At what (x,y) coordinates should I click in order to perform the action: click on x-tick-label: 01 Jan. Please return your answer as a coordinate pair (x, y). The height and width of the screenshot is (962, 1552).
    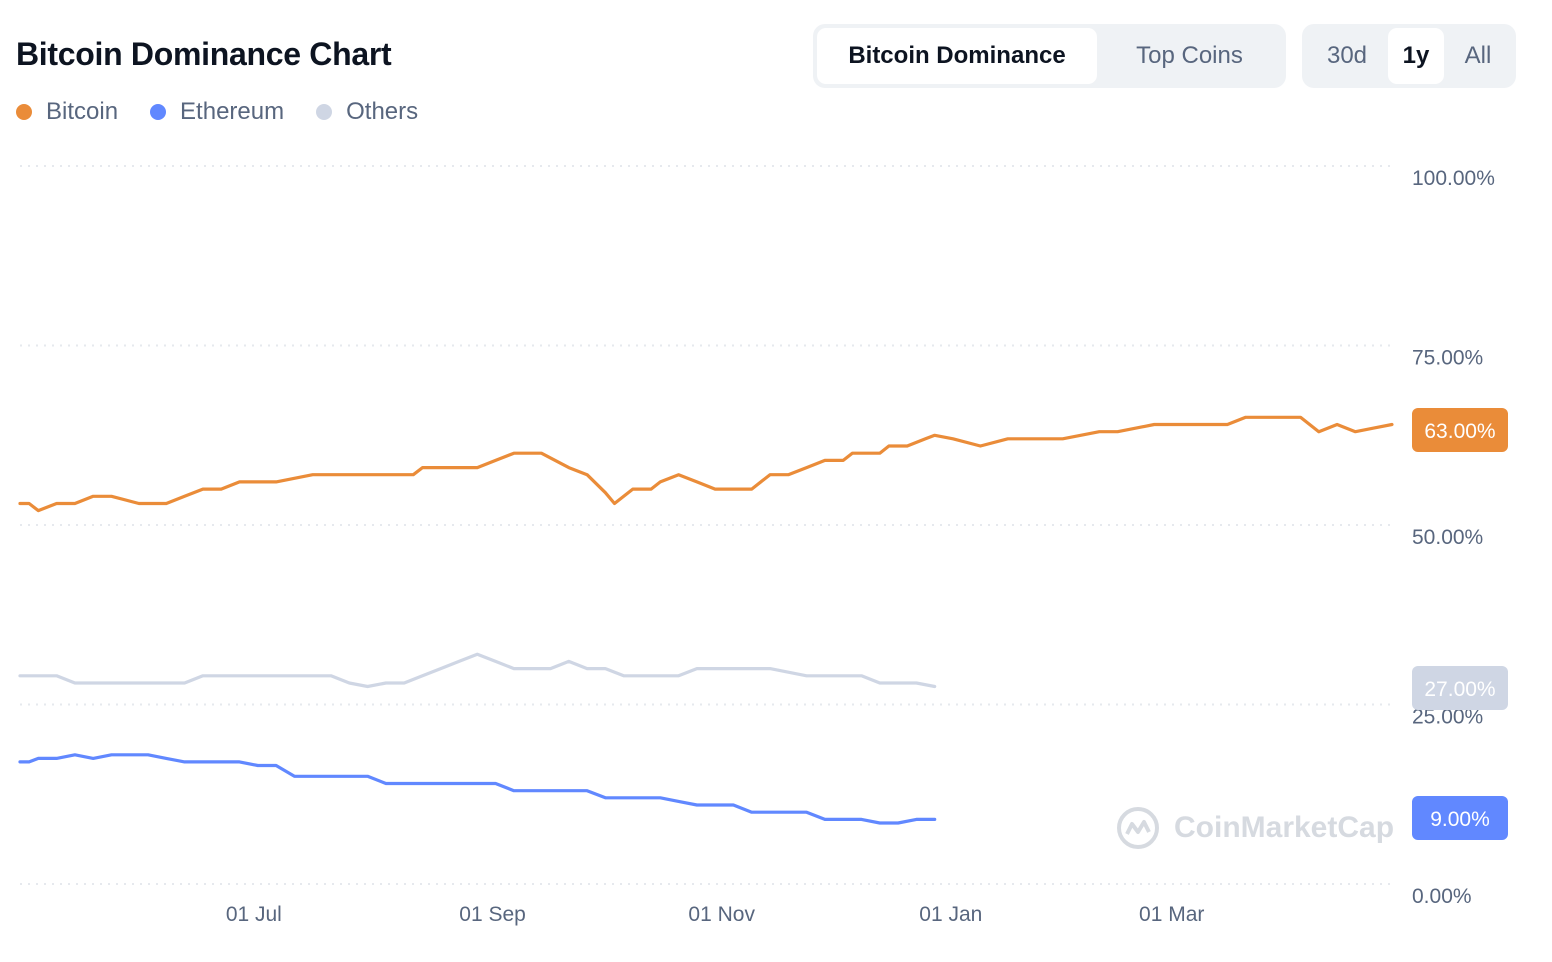
    Looking at the image, I should click on (950, 914).